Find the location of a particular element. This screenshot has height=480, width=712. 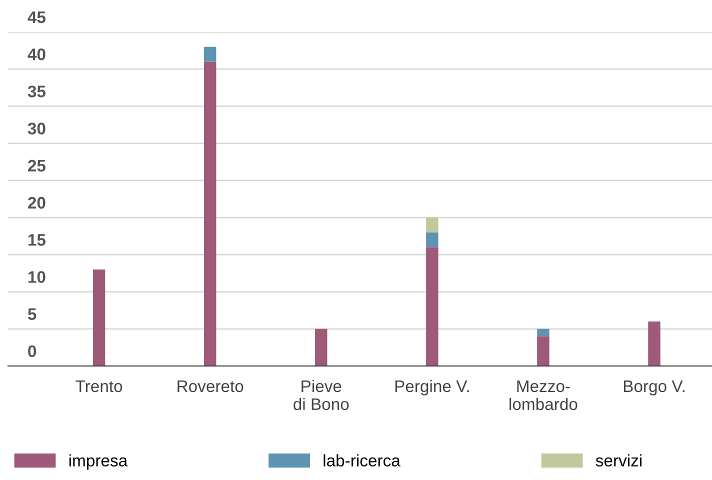

x-tick-label: Trento is located at coordinates (99, 386).